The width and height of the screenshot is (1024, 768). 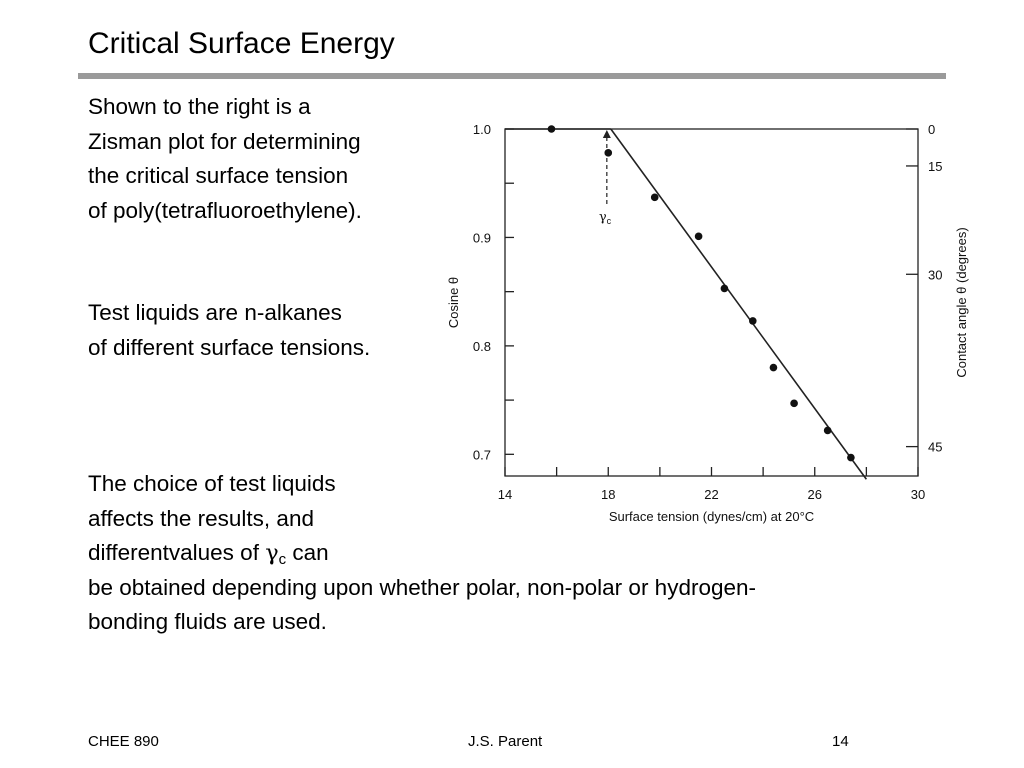 What do you see at coordinates (207, 621) in the screenshot?
I see `text-line: bonding fluids are used.` at bounding box center [207, 621].